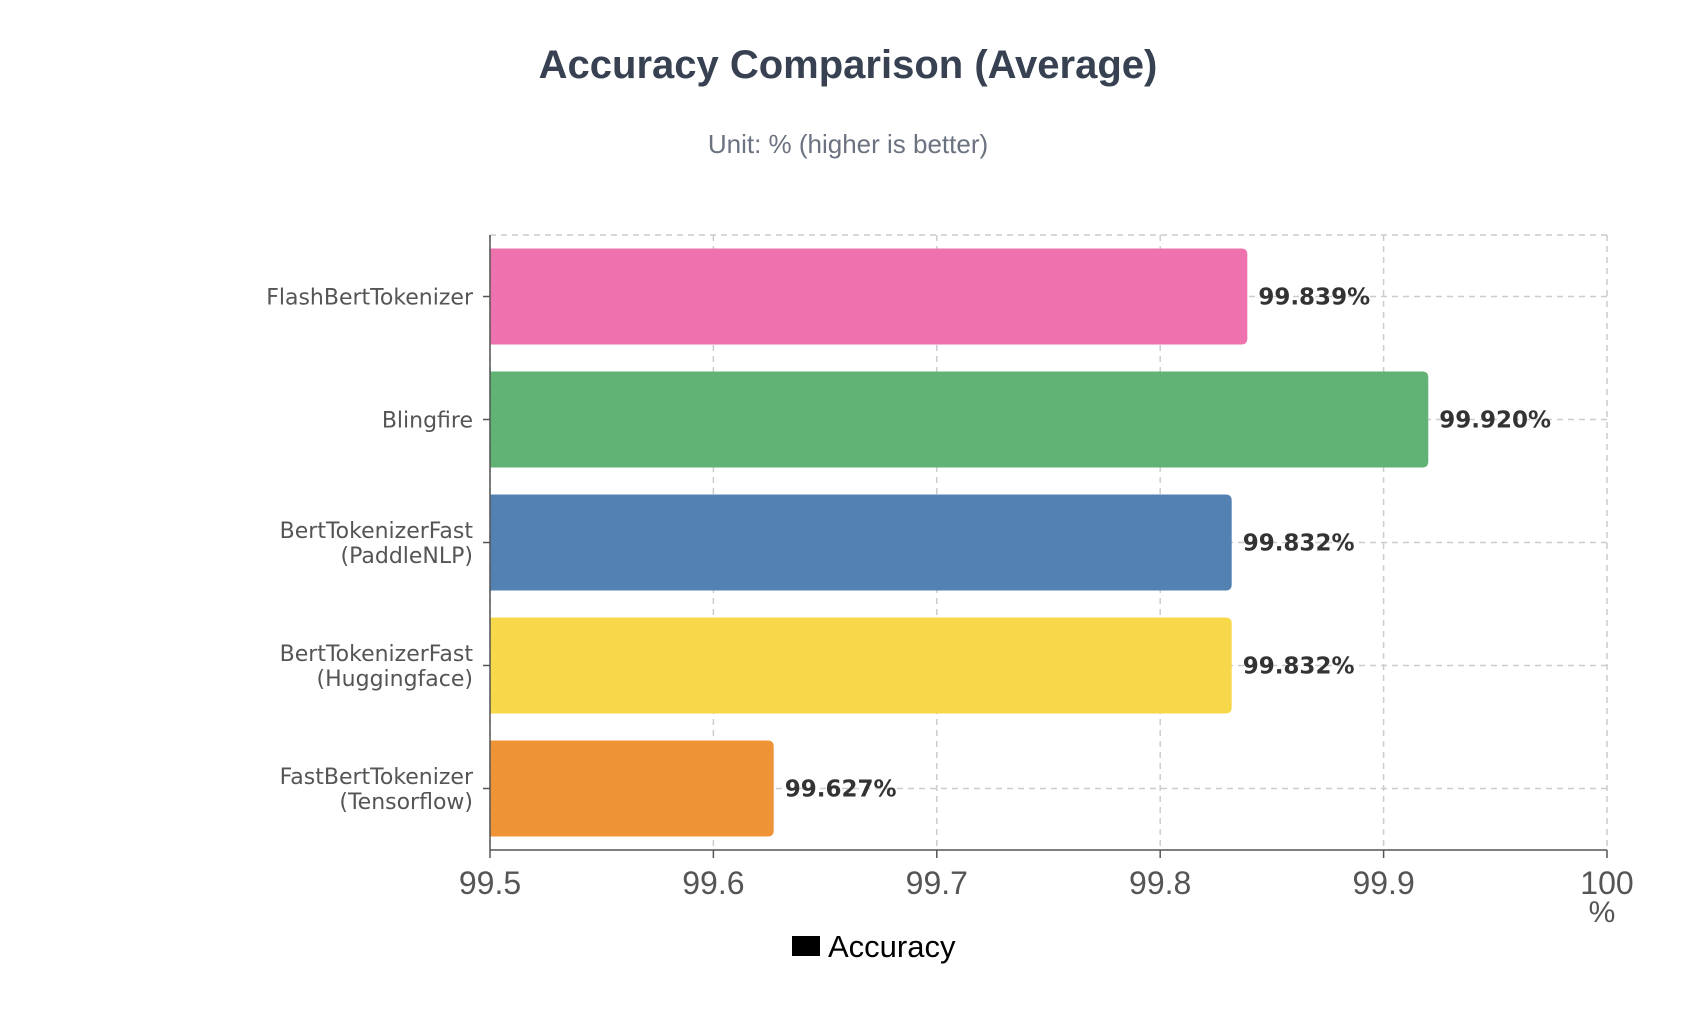 This screenshot has width=1696, height=1033. What do you see at coordinates (892, 946) in the screenshot?
I see `legend-label: Accuracy` at bounding box center [892, 946].